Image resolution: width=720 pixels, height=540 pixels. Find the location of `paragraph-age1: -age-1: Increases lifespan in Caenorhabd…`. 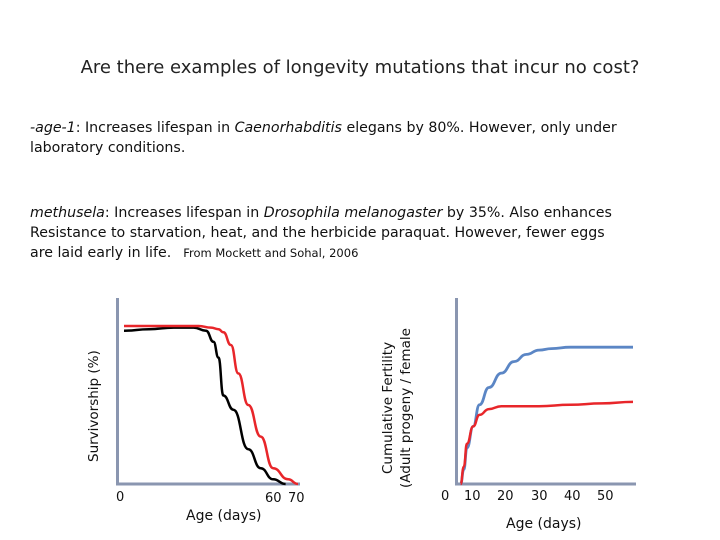

paragraph-age1: -age-1: Increases lifespan in Caenorhabd… is located at coordinates (323, 138).